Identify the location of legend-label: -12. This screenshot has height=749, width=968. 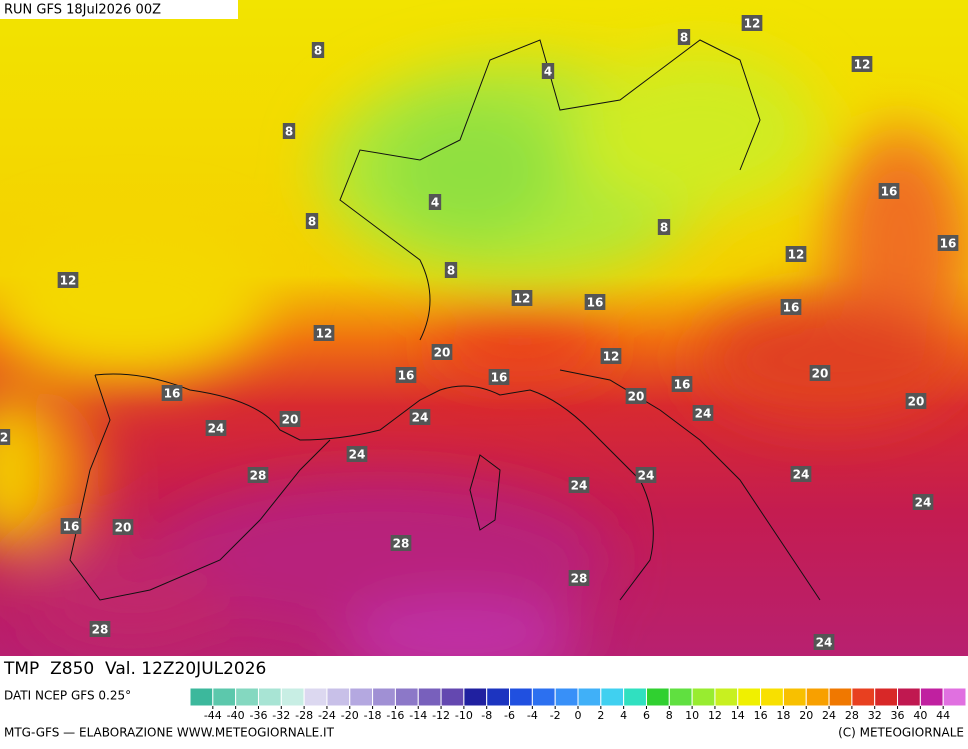
(441, 715).